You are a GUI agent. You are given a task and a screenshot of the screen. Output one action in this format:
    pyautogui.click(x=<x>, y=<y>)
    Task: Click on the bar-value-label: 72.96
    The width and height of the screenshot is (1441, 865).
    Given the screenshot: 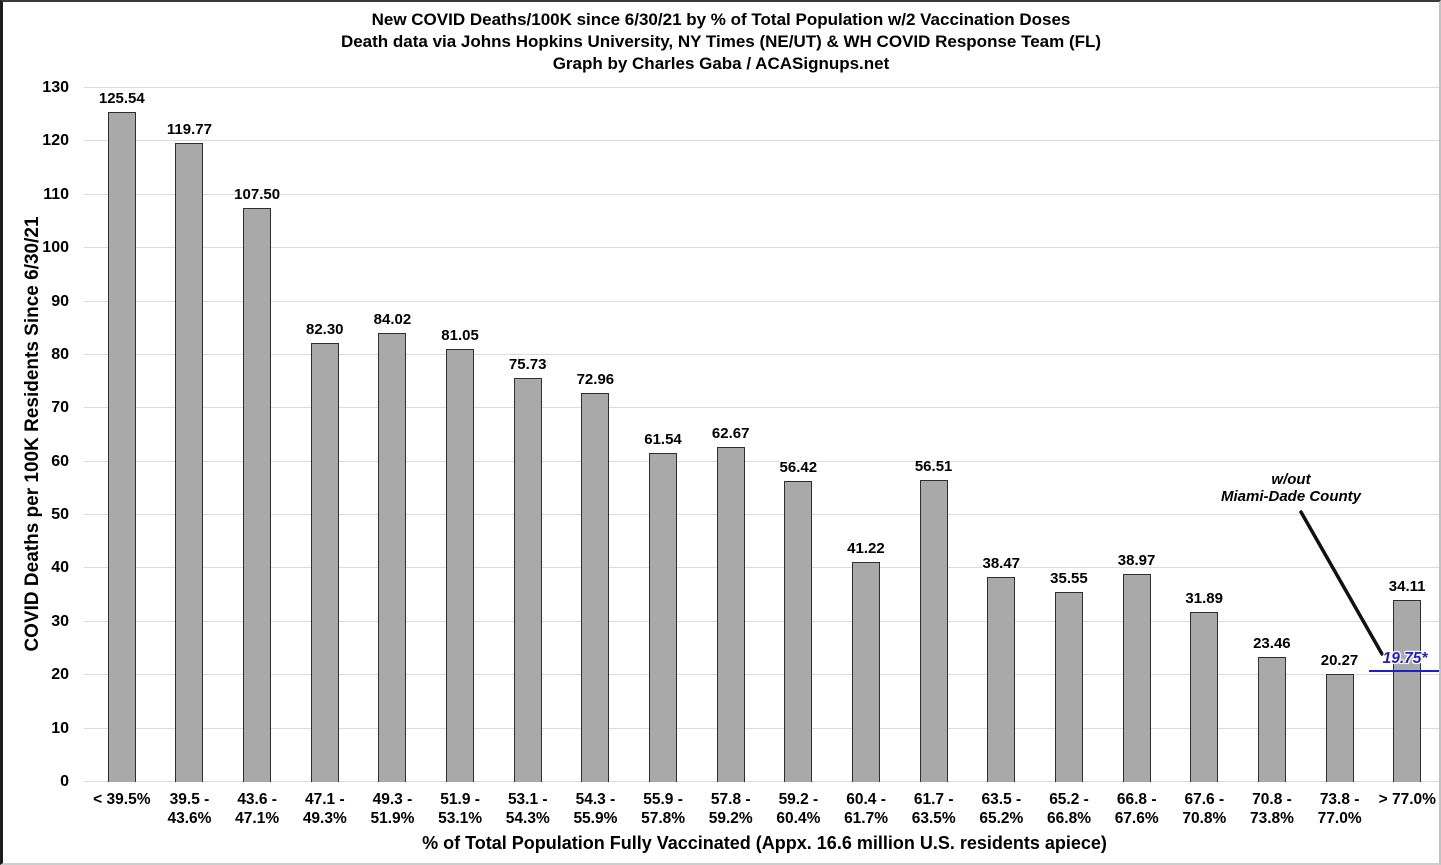 What is the action you would take?
    pyautogui.click(x=595, y=379)
    